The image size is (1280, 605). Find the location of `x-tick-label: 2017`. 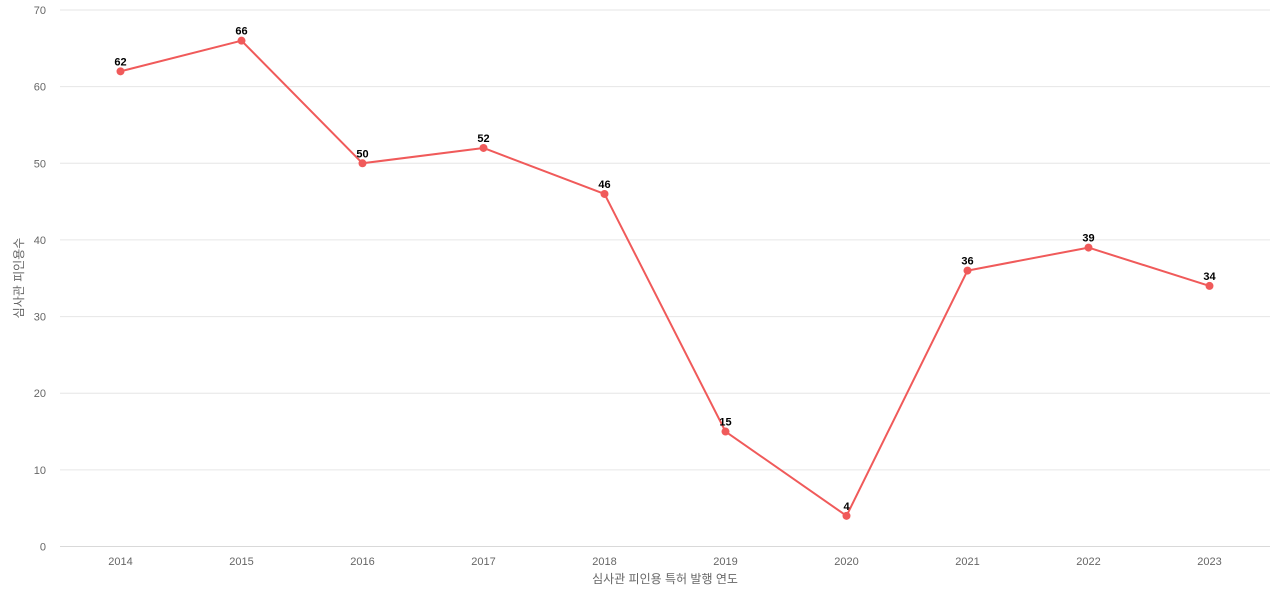

x-tick-label: 2017 is located at coordinates (483, 562).